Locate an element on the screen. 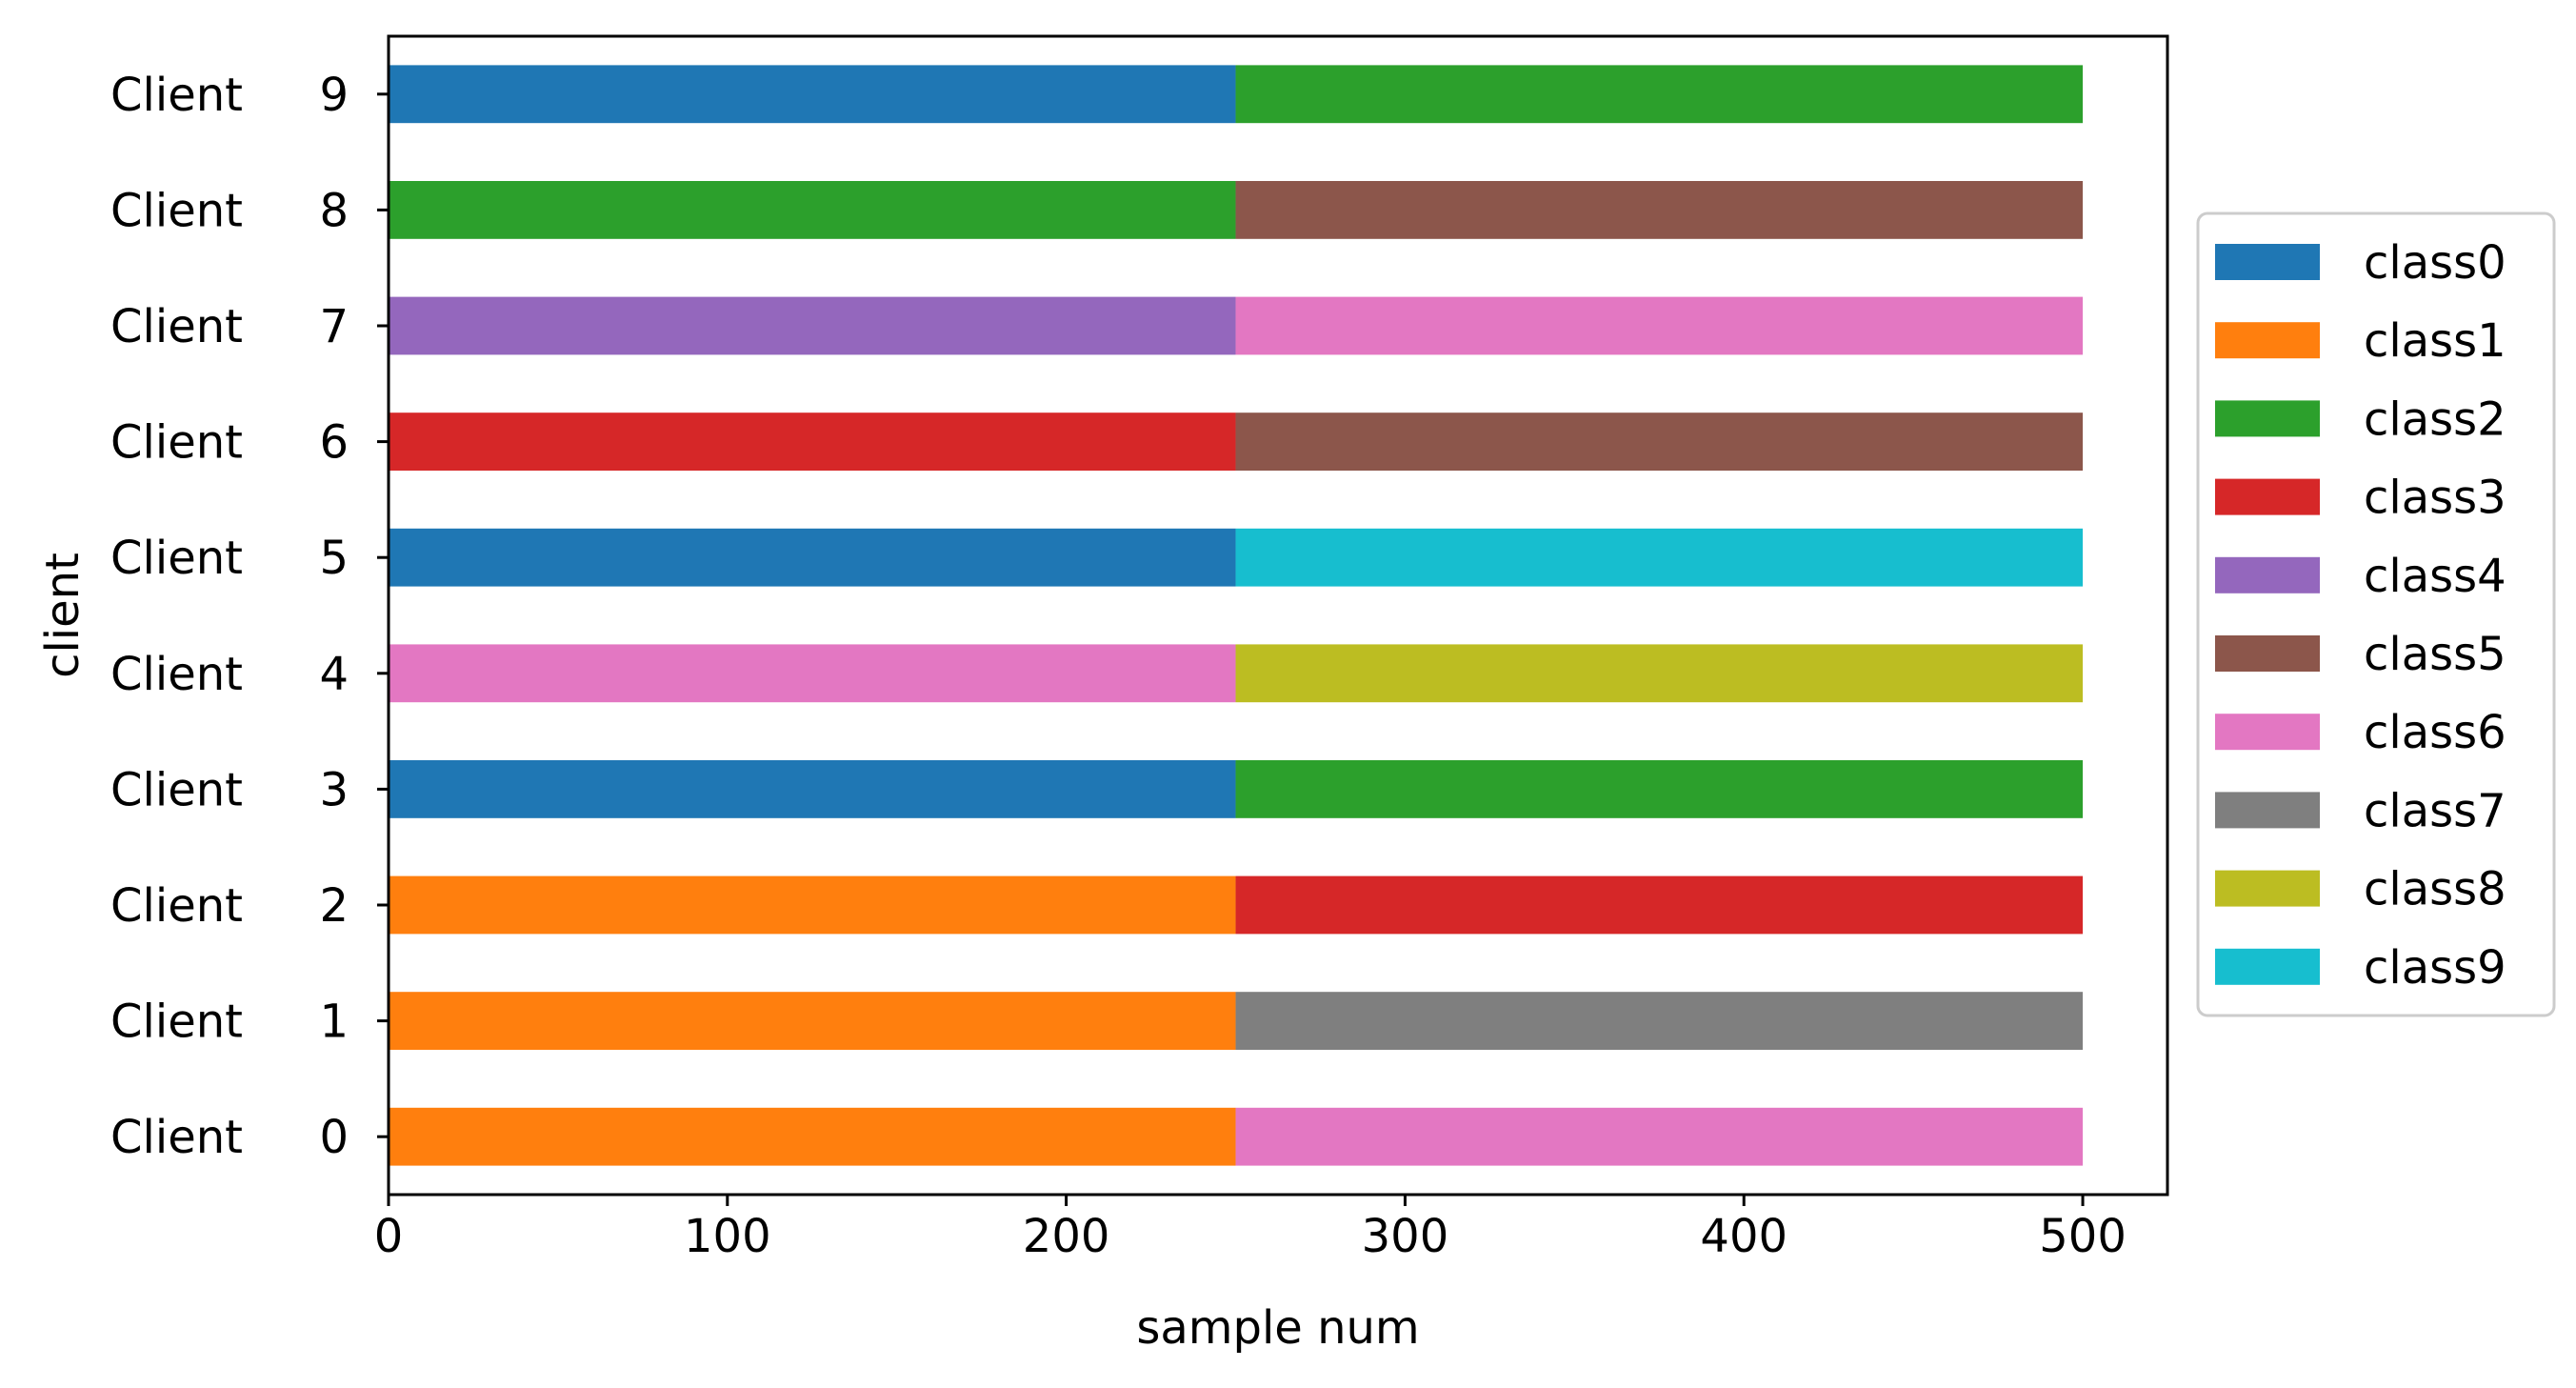 This screenshot has height=1388, width=2576. x-tick-label-0: 0 is located at coordinates (389, 1236).